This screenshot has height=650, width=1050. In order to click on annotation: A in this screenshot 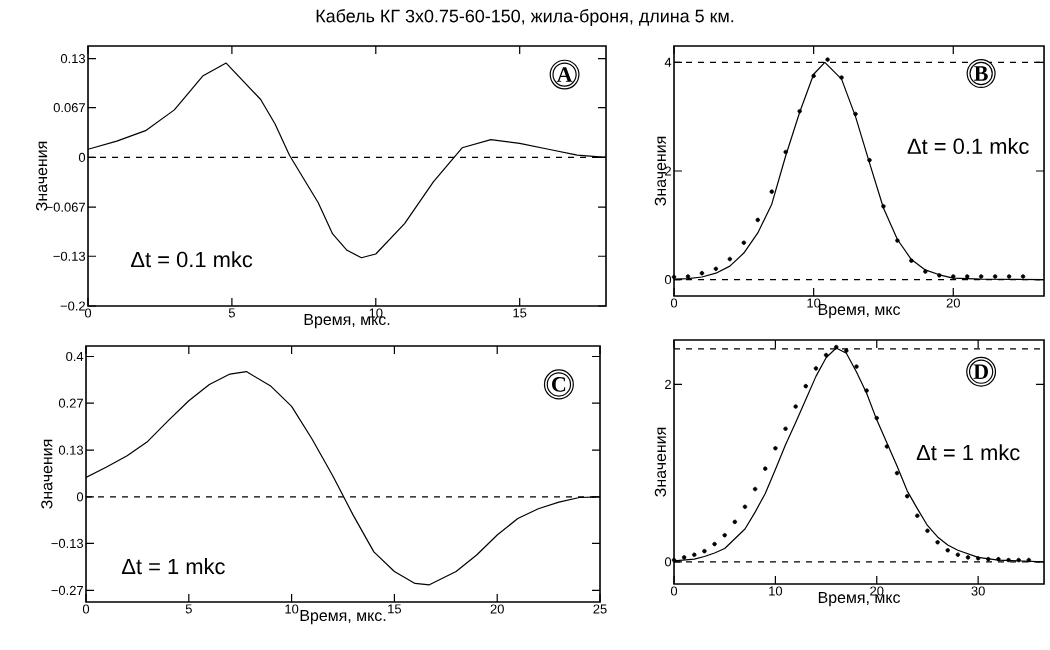, I will do `click(564, 74)`.